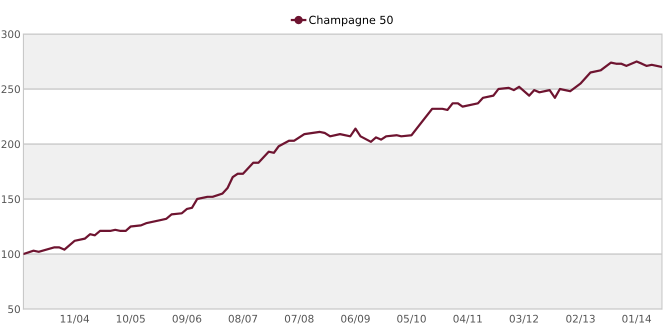 This screenshot has height=327, width=670. I want to click on x-tick-label: 01/14, so click(637, 319).